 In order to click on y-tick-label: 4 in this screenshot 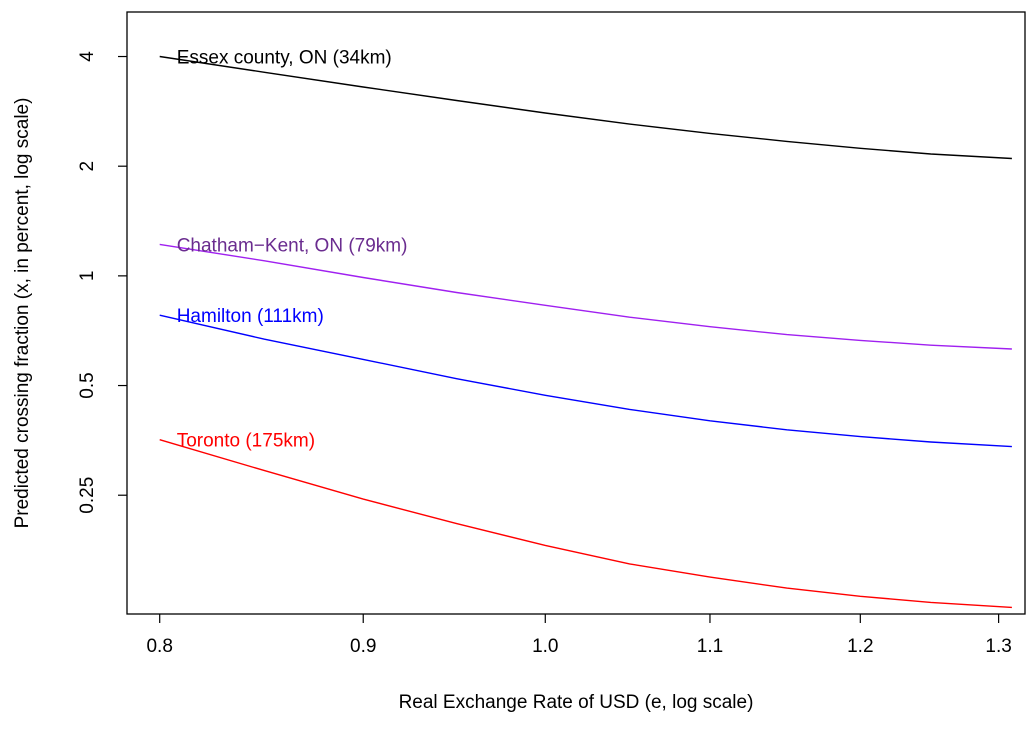, I will do `click(87, 56)`.